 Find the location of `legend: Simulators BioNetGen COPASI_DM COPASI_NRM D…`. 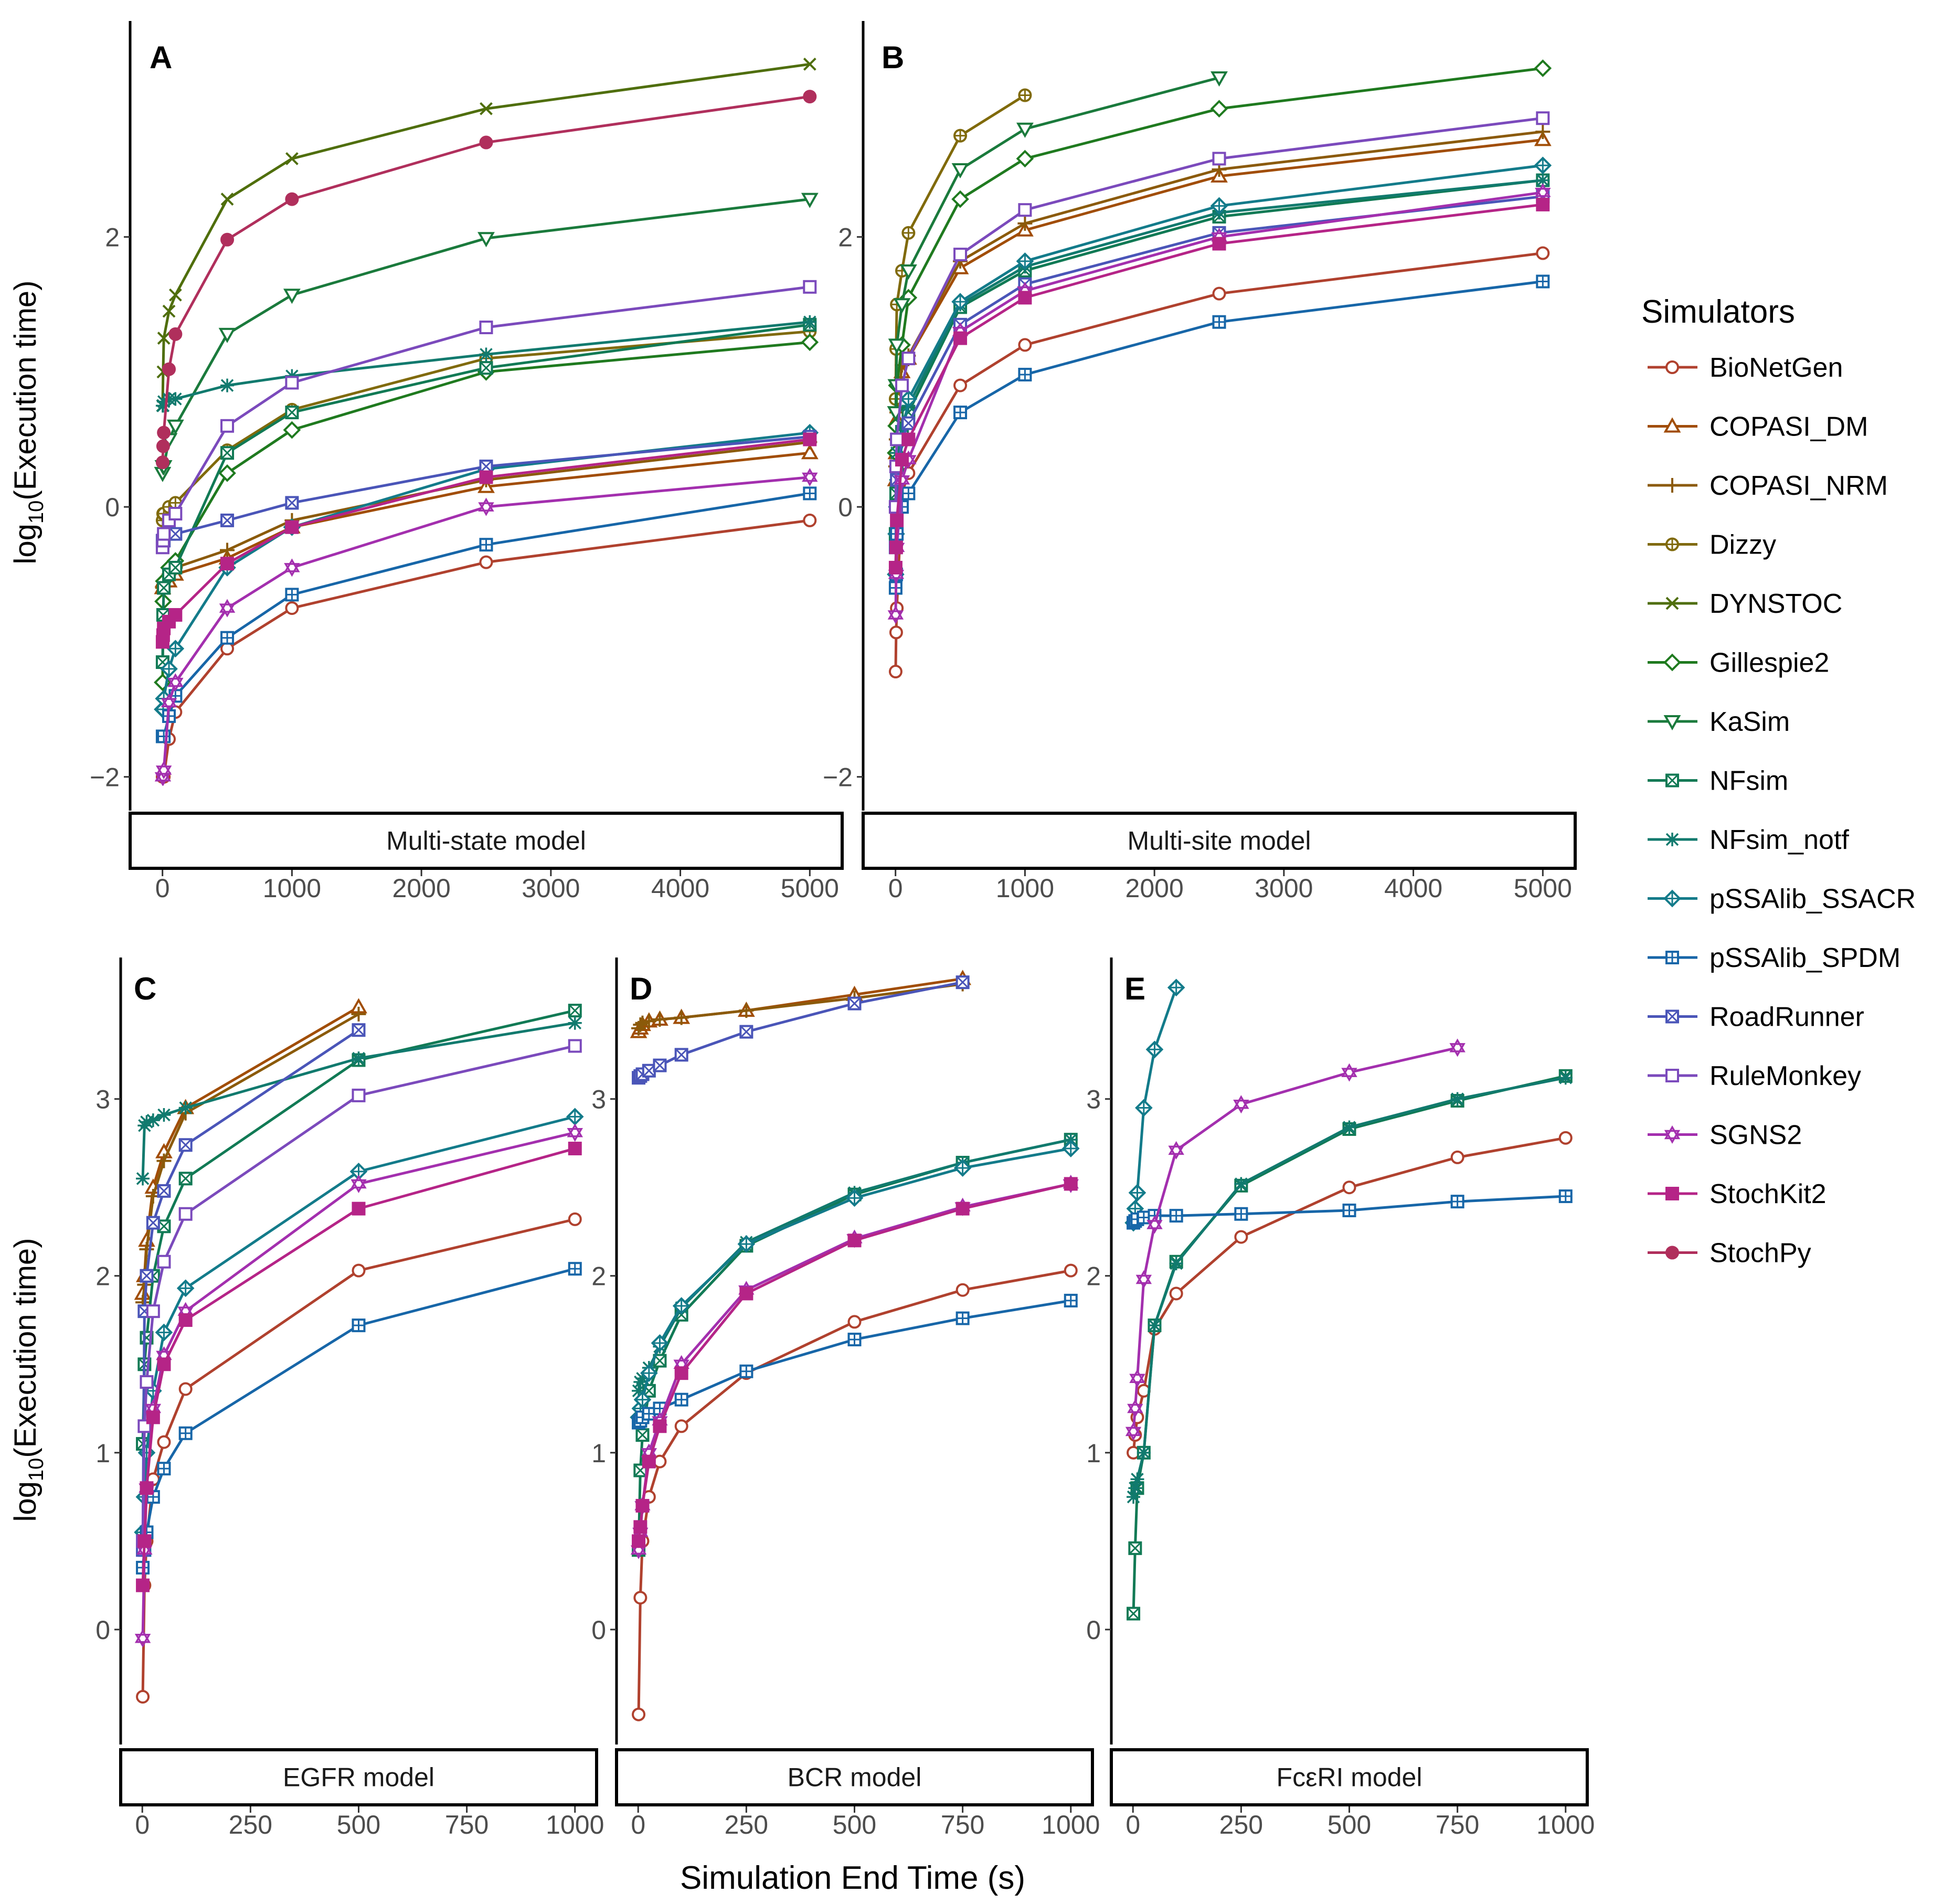

legend: Simulators BioNetGen COPASI_DM COPASI_NRM D… is located at coordinates (1778, 781).